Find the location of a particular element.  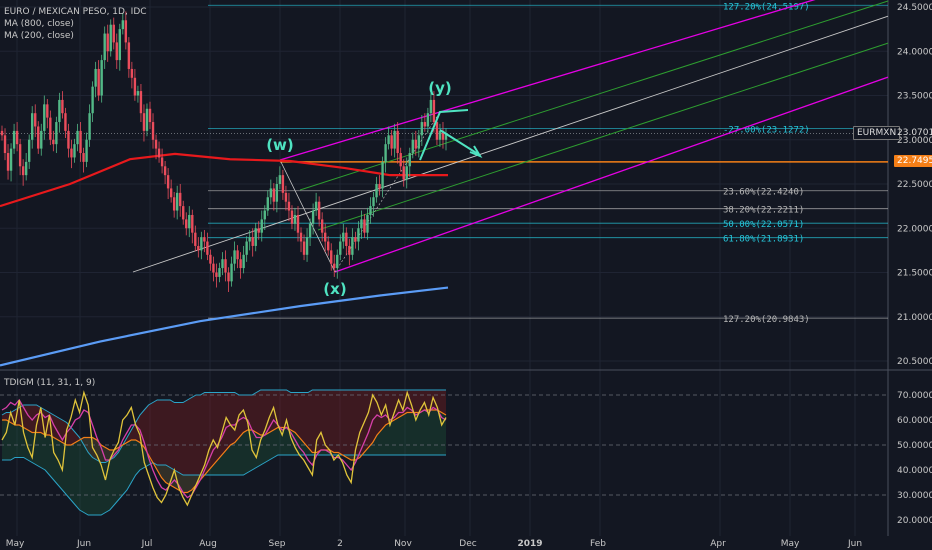

time-axis-label: Jul is located at coordinates (147, 544).